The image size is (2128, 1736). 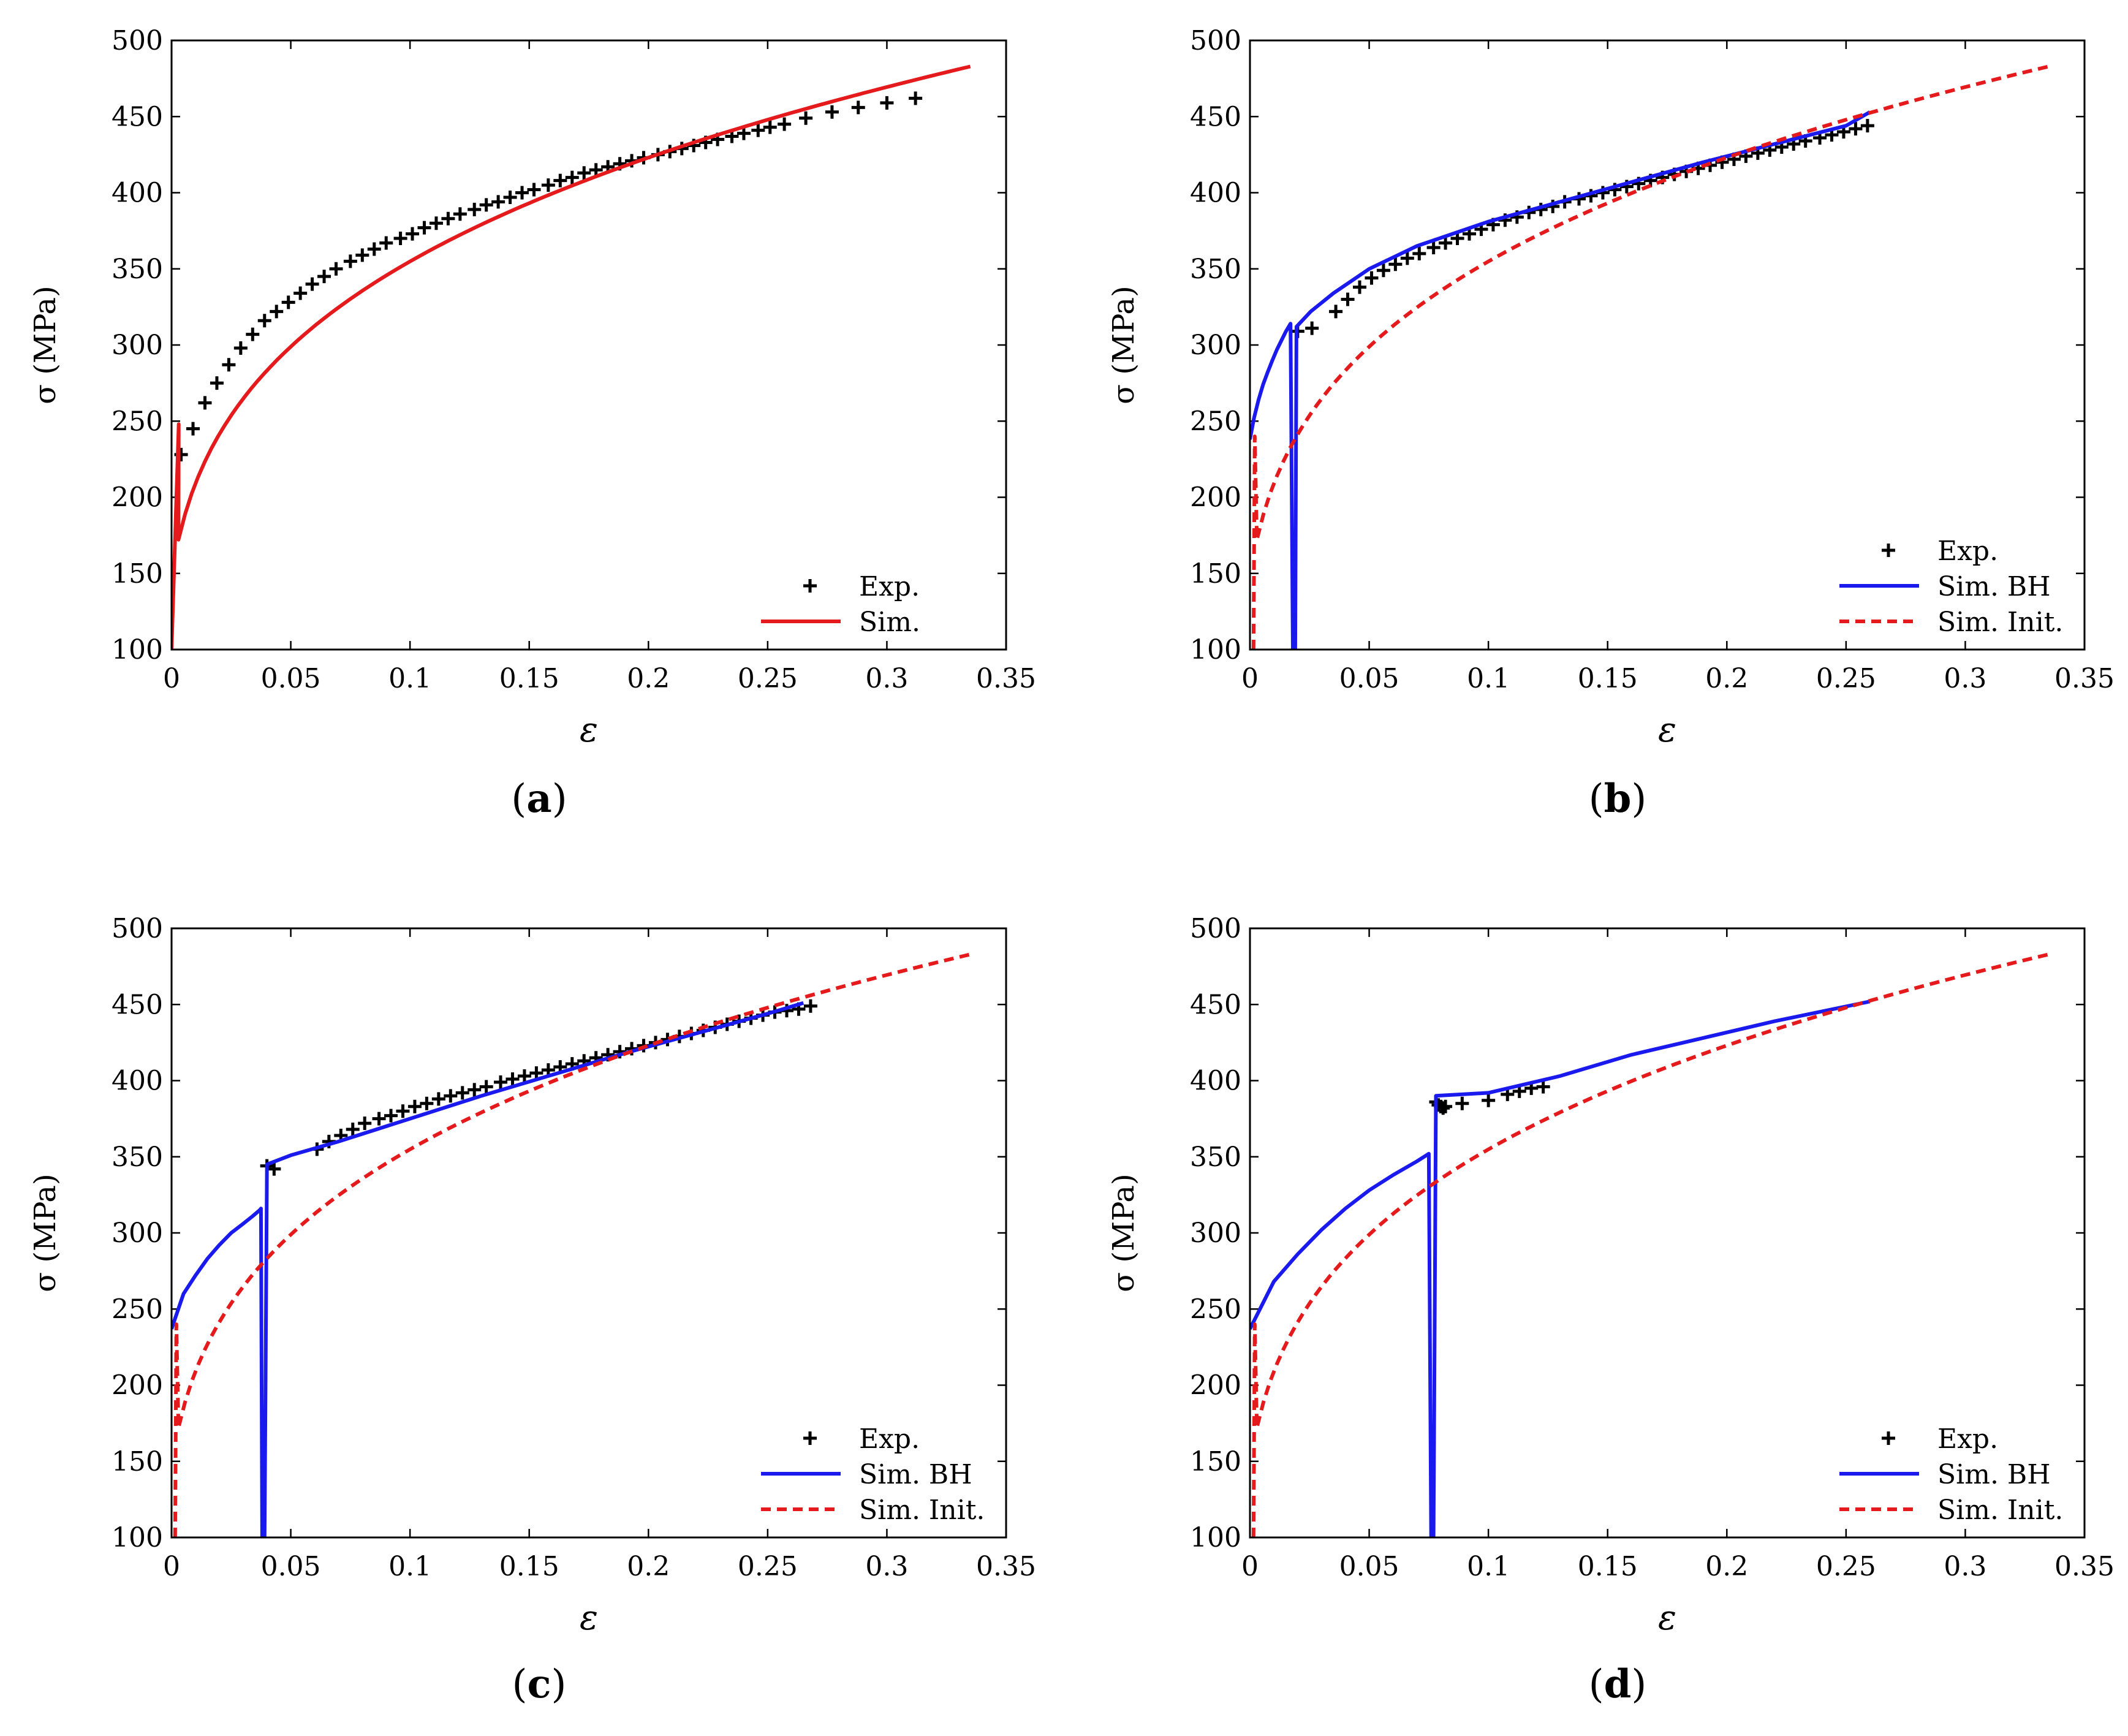 What do you see at coordinates (1965, 678) in the screenshot?
I see `x-tick-label: 0.3` at bounding box center [1965, 678].